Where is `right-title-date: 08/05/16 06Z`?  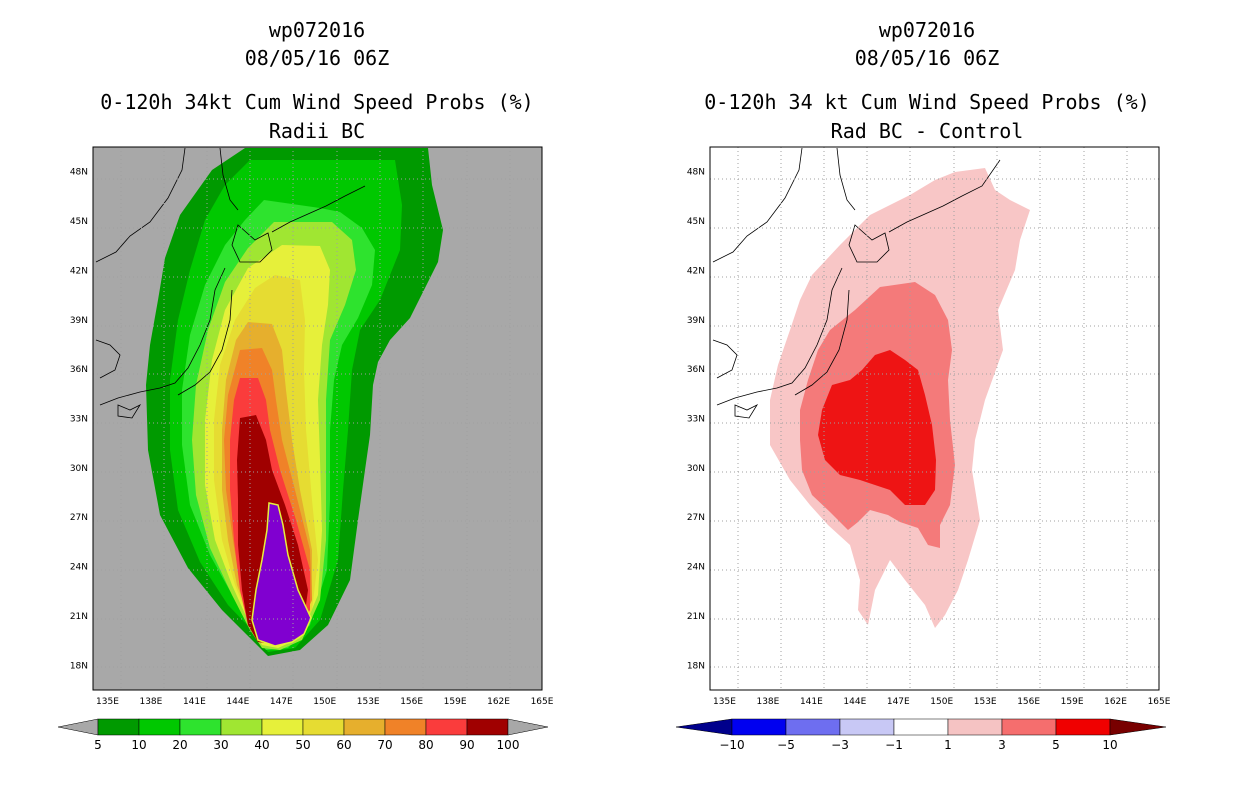
right-title-date: 08/05/16 06Z is located at coordinates (927, 58).